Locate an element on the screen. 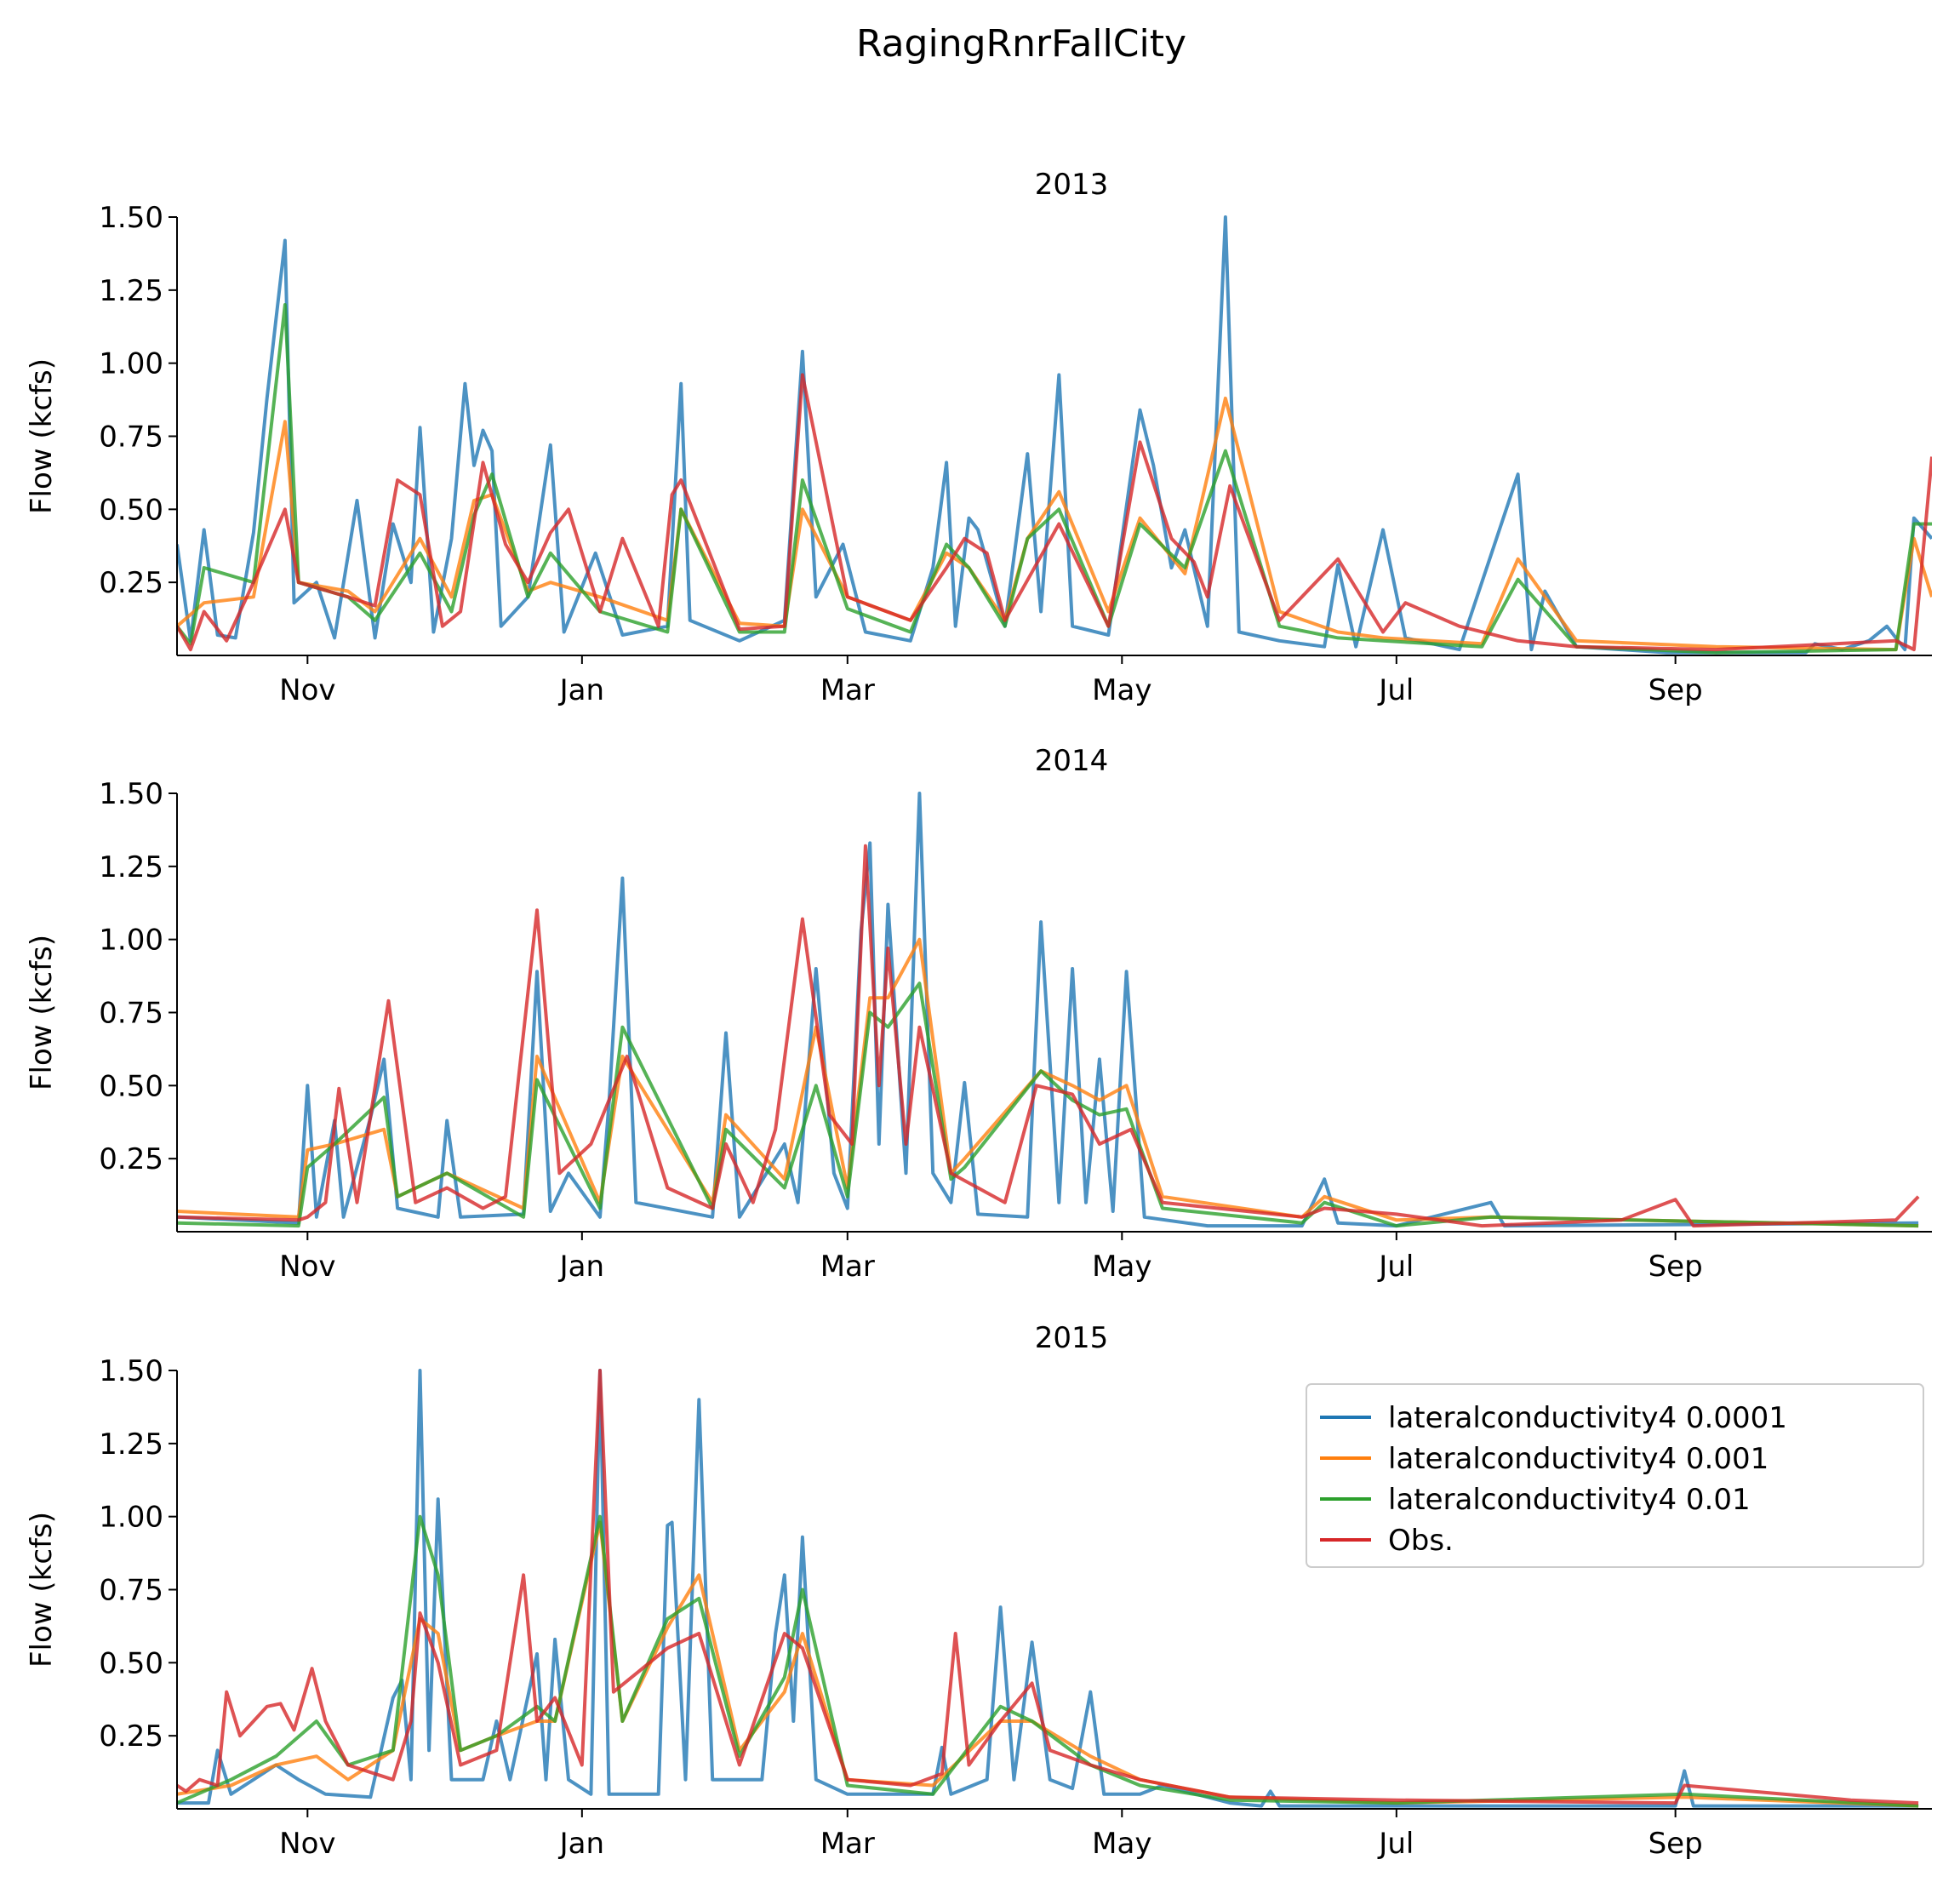 This screenshot has height=1888, width=1960. legend-box is located at coordinates (1615, 1475).